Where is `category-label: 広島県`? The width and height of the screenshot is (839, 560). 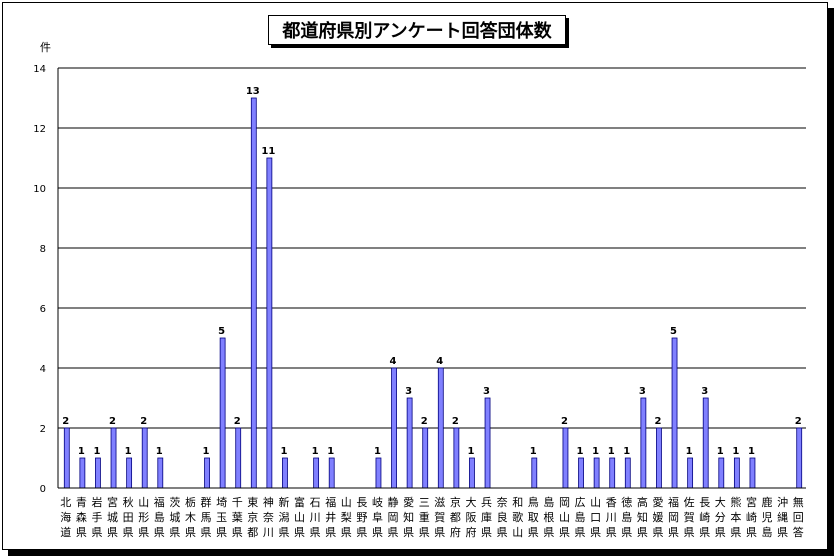 category-label: 広島県 is located at coordinates (580, 517).